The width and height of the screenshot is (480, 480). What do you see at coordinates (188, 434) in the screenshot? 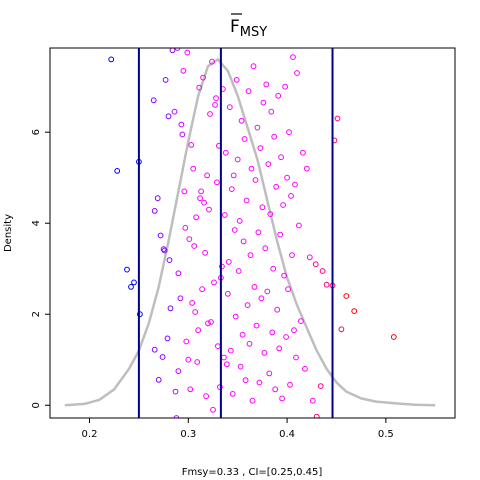
I see `x-tick-label: 0.3` at bounding box center [188, 434].